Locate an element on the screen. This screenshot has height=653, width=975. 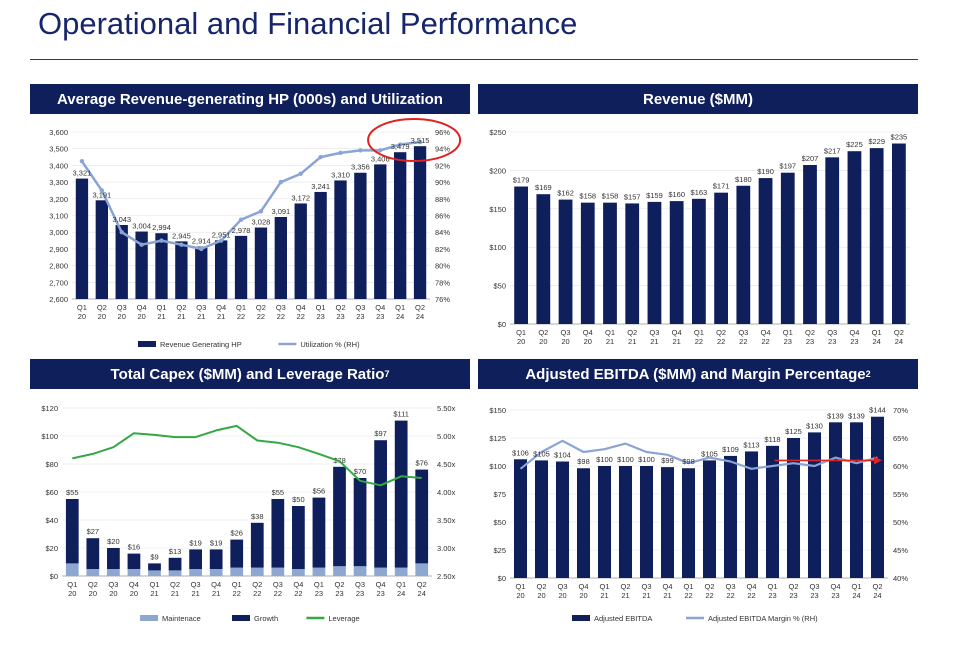
hp-data-label: 2,945 is located at coordinates (181, 235).